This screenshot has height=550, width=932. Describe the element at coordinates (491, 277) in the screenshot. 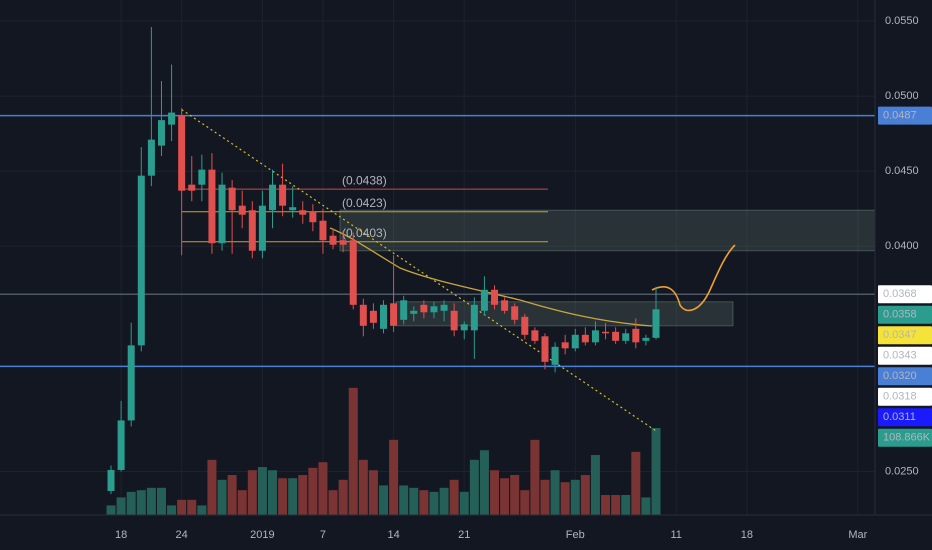

I see `moving-average` at that location.